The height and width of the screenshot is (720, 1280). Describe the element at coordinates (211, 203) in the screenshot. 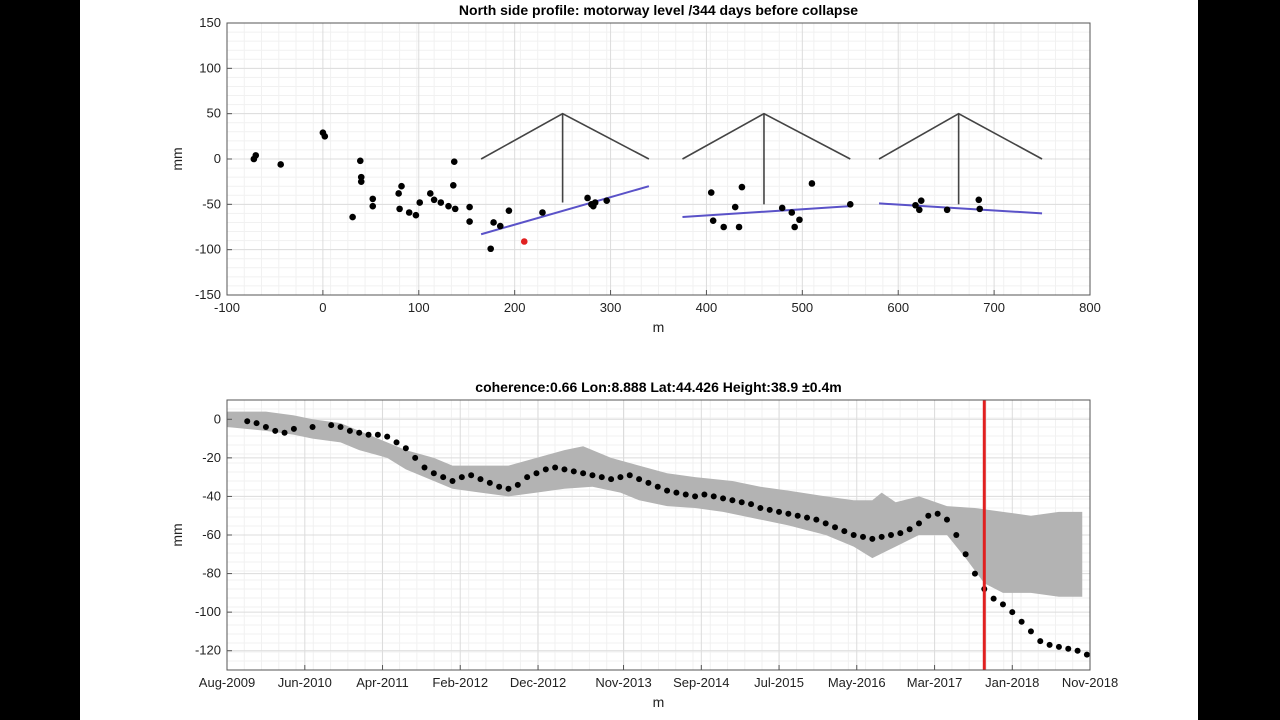

I see `y-tick-label: -50` at that location.